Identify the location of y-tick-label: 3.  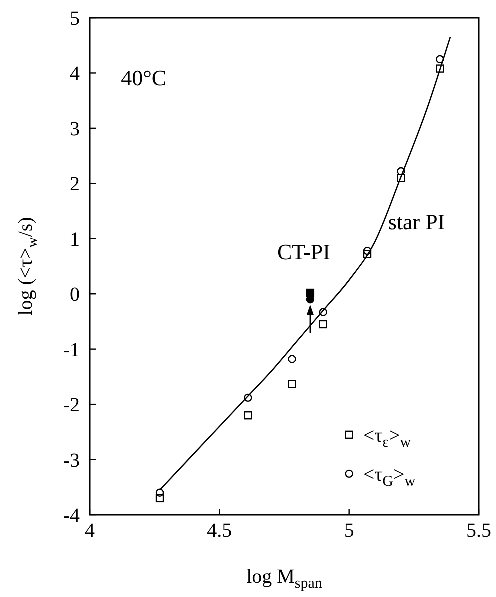
(75, 129).